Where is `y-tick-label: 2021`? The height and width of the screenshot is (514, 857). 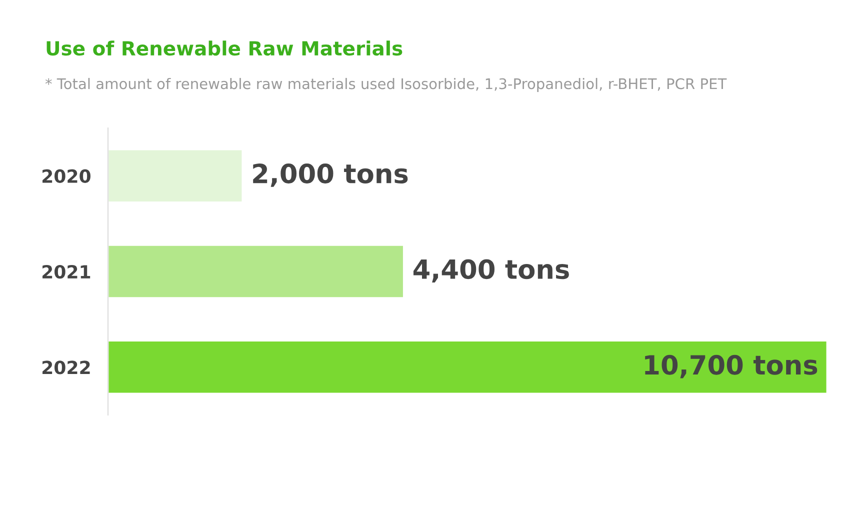
y-tick-label: 2021 is located at coordinates (66, 271).